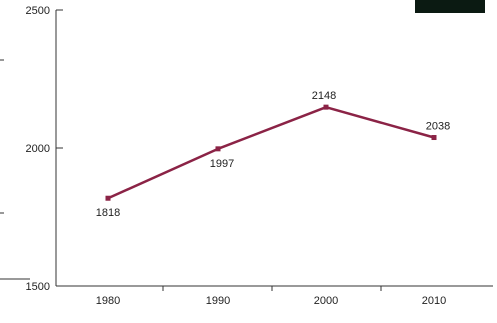 This screenshot has width=497, height=323. Describe the element at coordinates (218, 301) in the screenshot. I see `x-tick-label: 1990` at that location.